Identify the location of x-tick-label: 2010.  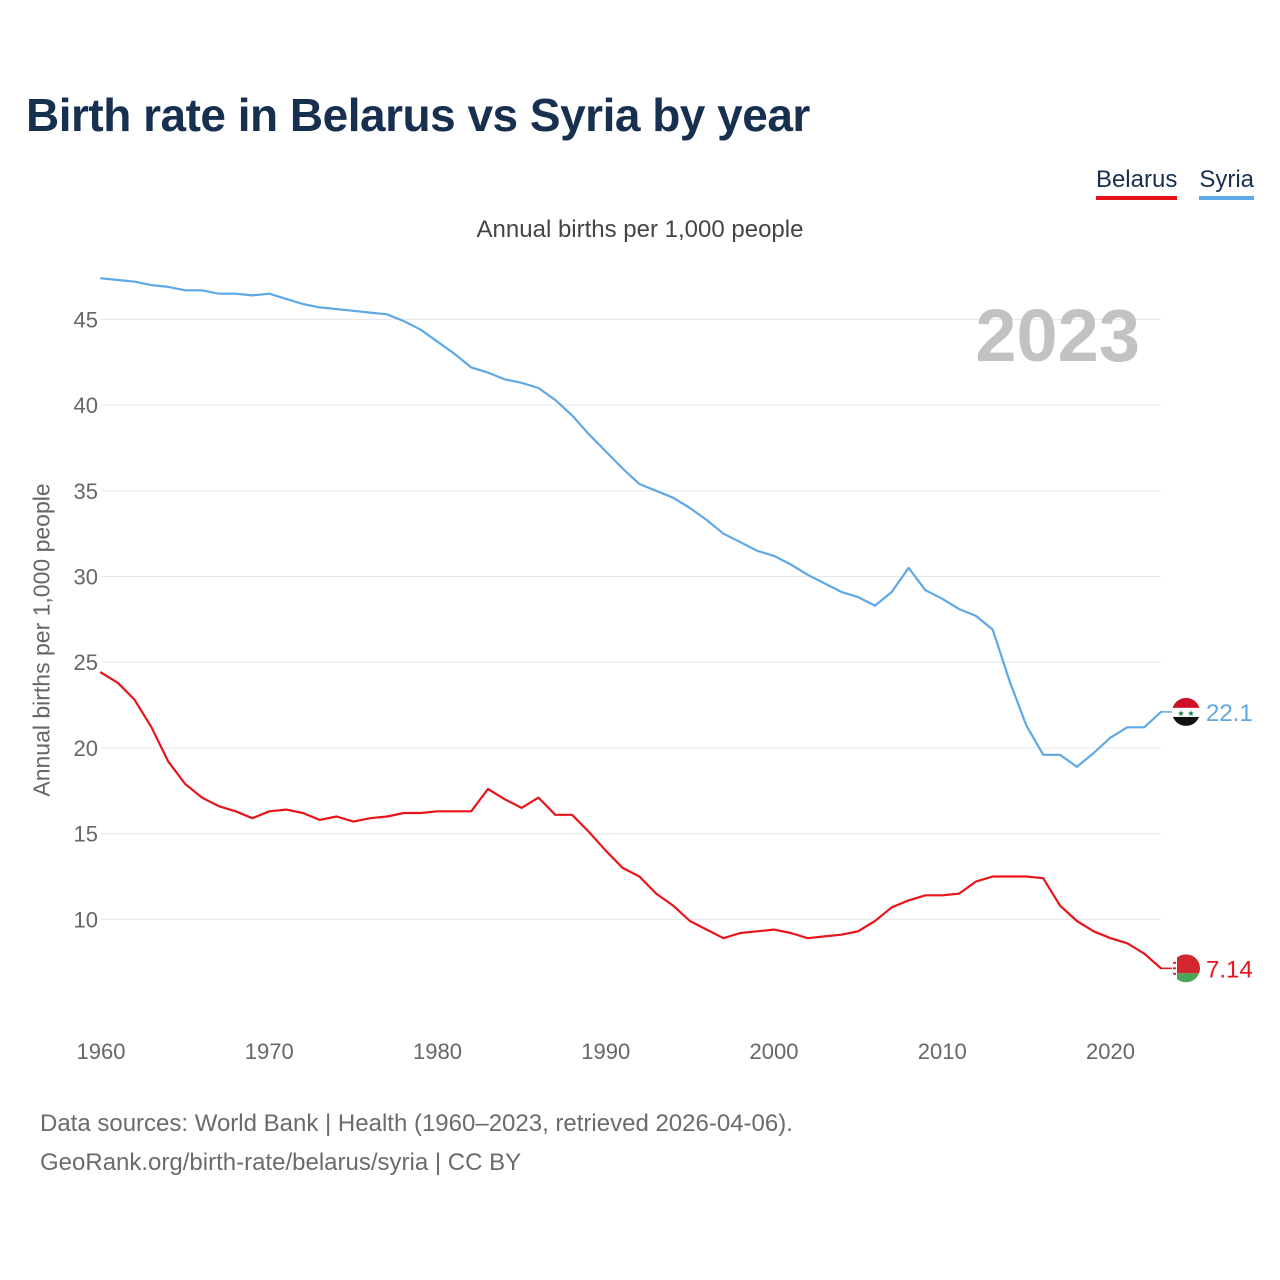
(942, 1051).